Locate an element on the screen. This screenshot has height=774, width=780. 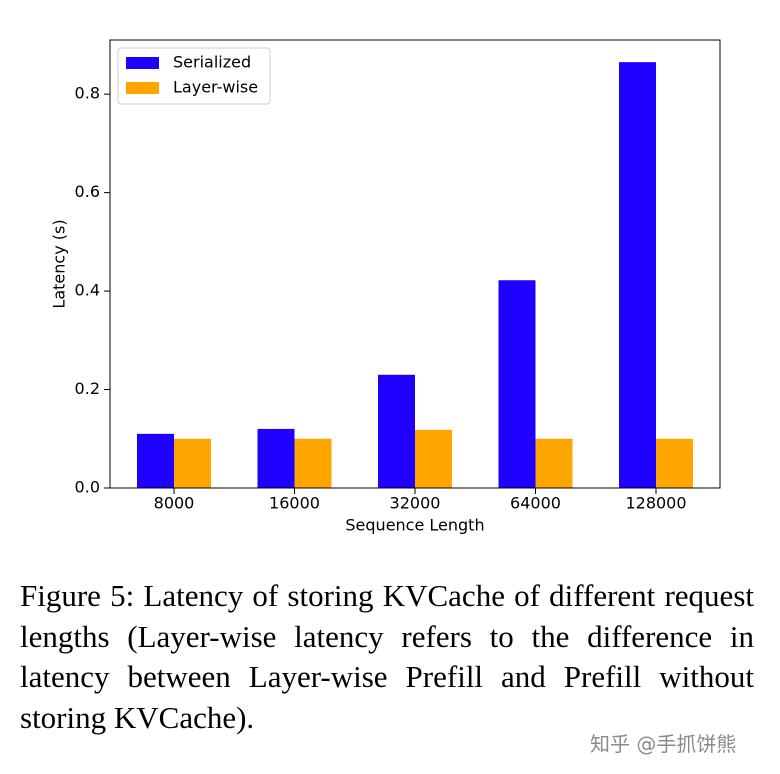
y-tick-label: 0.8 is located at coordinates (87, 93).